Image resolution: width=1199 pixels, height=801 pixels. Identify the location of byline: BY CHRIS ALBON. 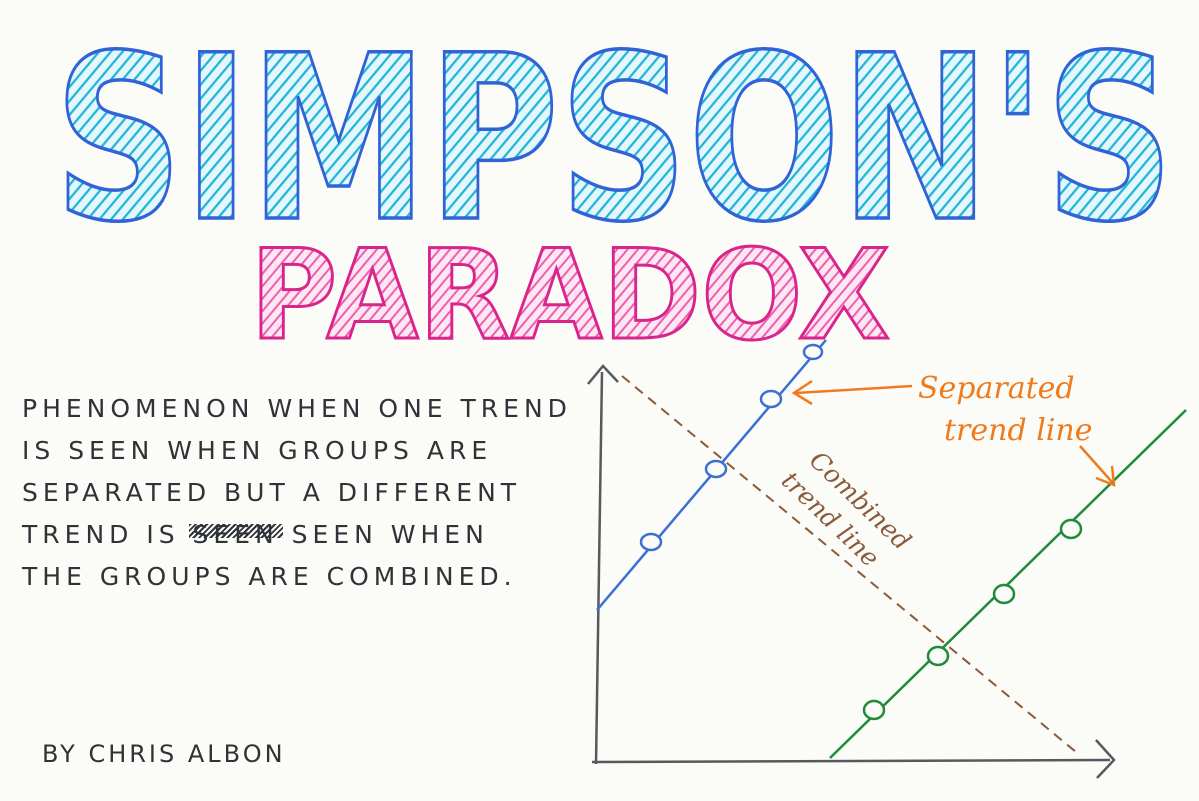
(164, 754).